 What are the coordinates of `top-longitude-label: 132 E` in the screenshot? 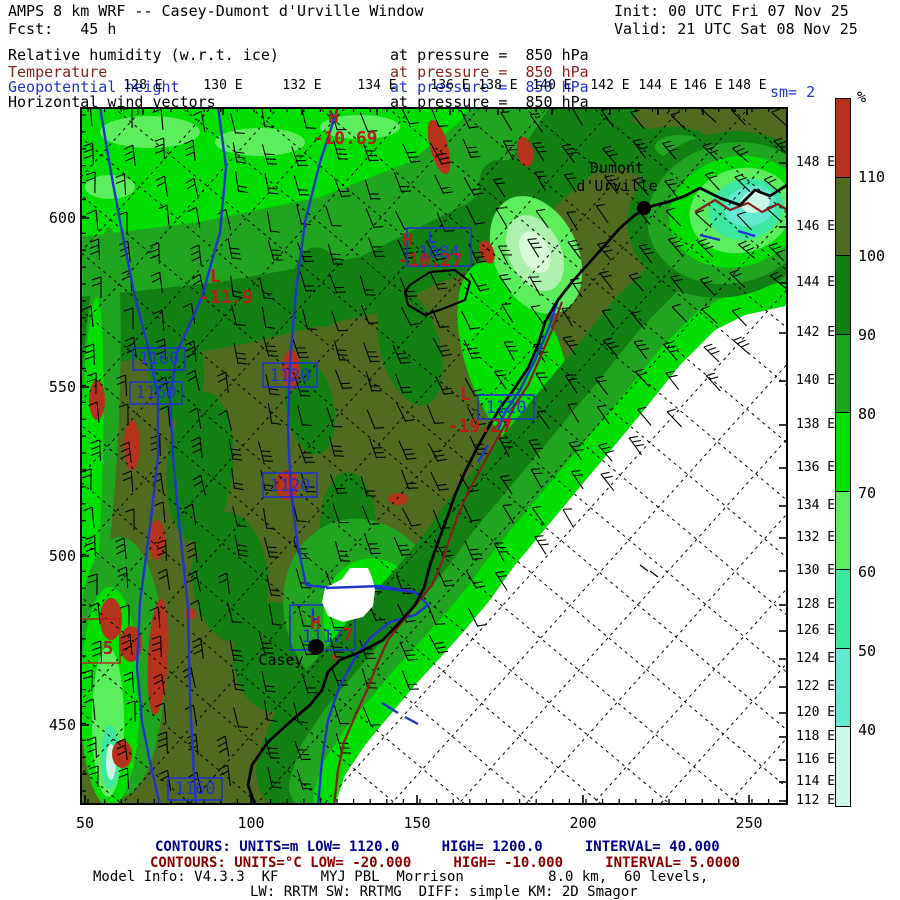 It's located at (302, 85).